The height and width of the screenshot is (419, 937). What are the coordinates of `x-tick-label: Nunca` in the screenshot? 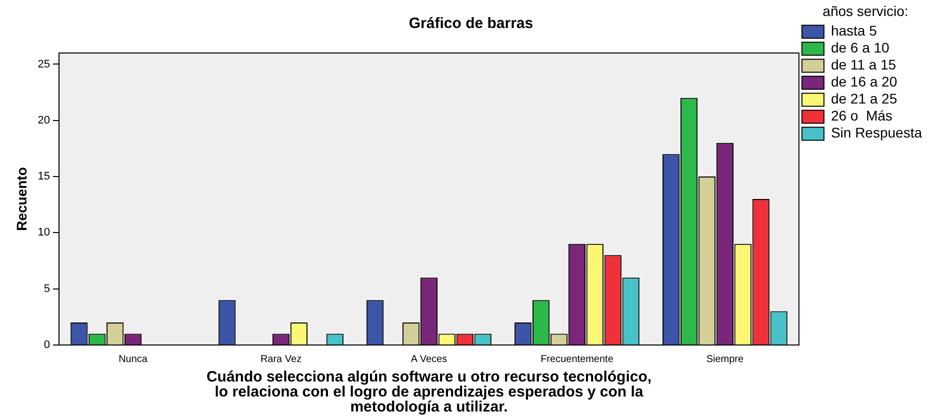 It's located at (133, 359).